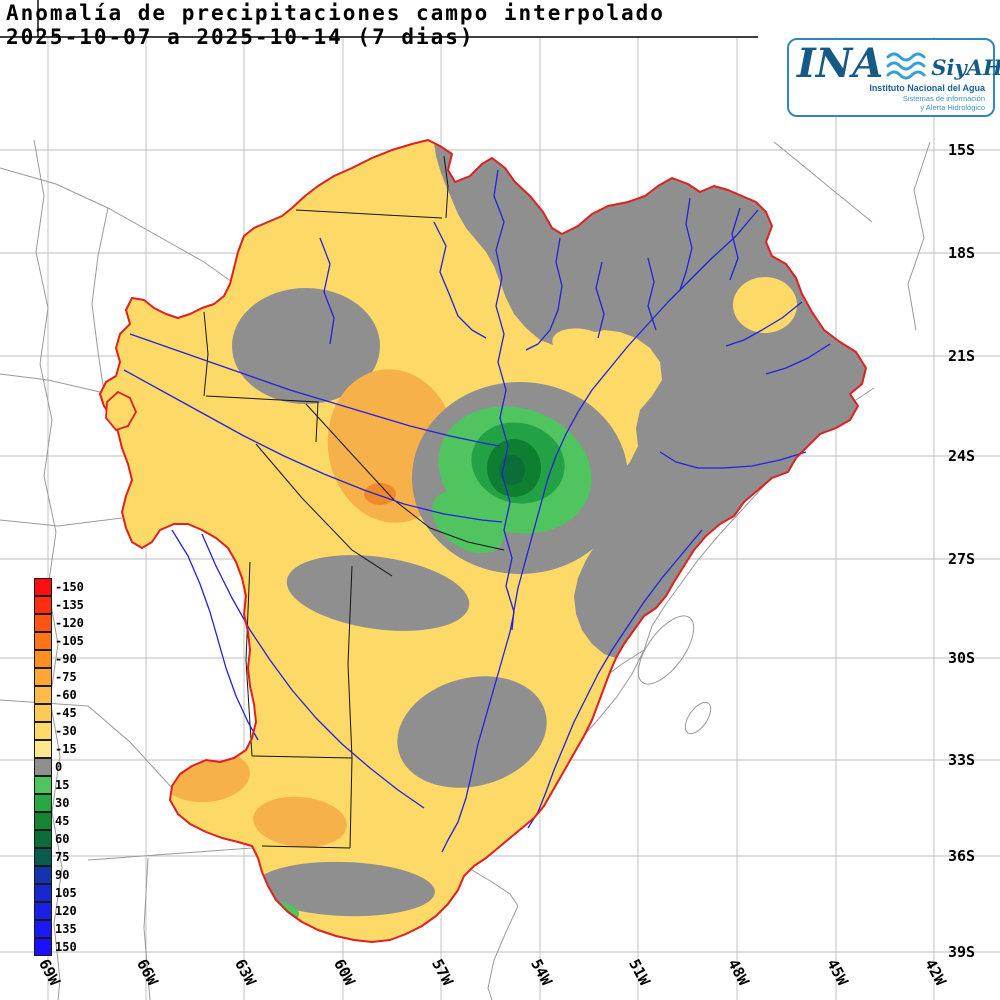 This screenshot has width=1000, height=1000. What do you see at coordinates (50, 383) in the screenshot?
I see `west-border-line` at bounding box center [50, 383].